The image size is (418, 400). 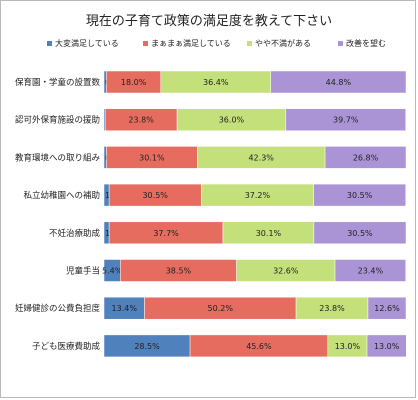 What do you see at coordinates (366, 43) in the screenshot?
I see `legend-label-3: 改善を望む` at bounding box center [366, 43].